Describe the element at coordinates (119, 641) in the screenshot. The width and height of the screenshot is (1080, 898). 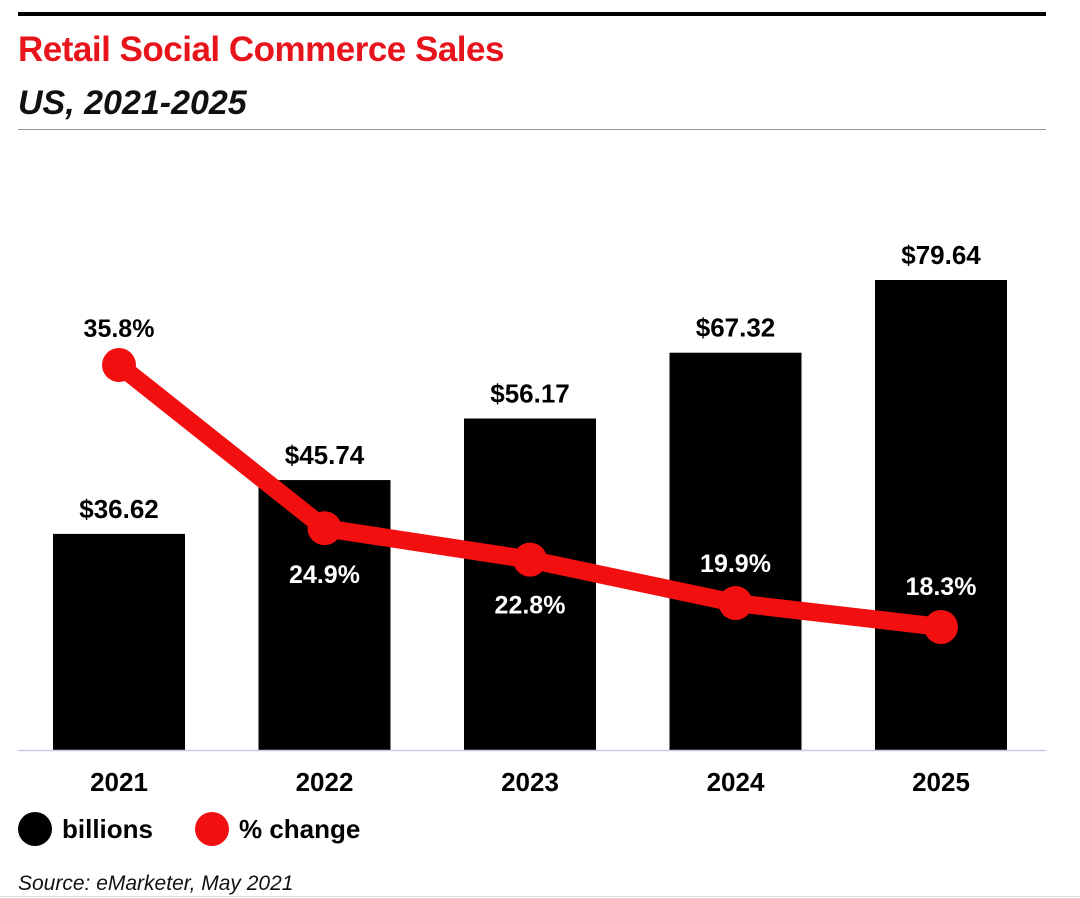
I see `bar-2021` at that location.